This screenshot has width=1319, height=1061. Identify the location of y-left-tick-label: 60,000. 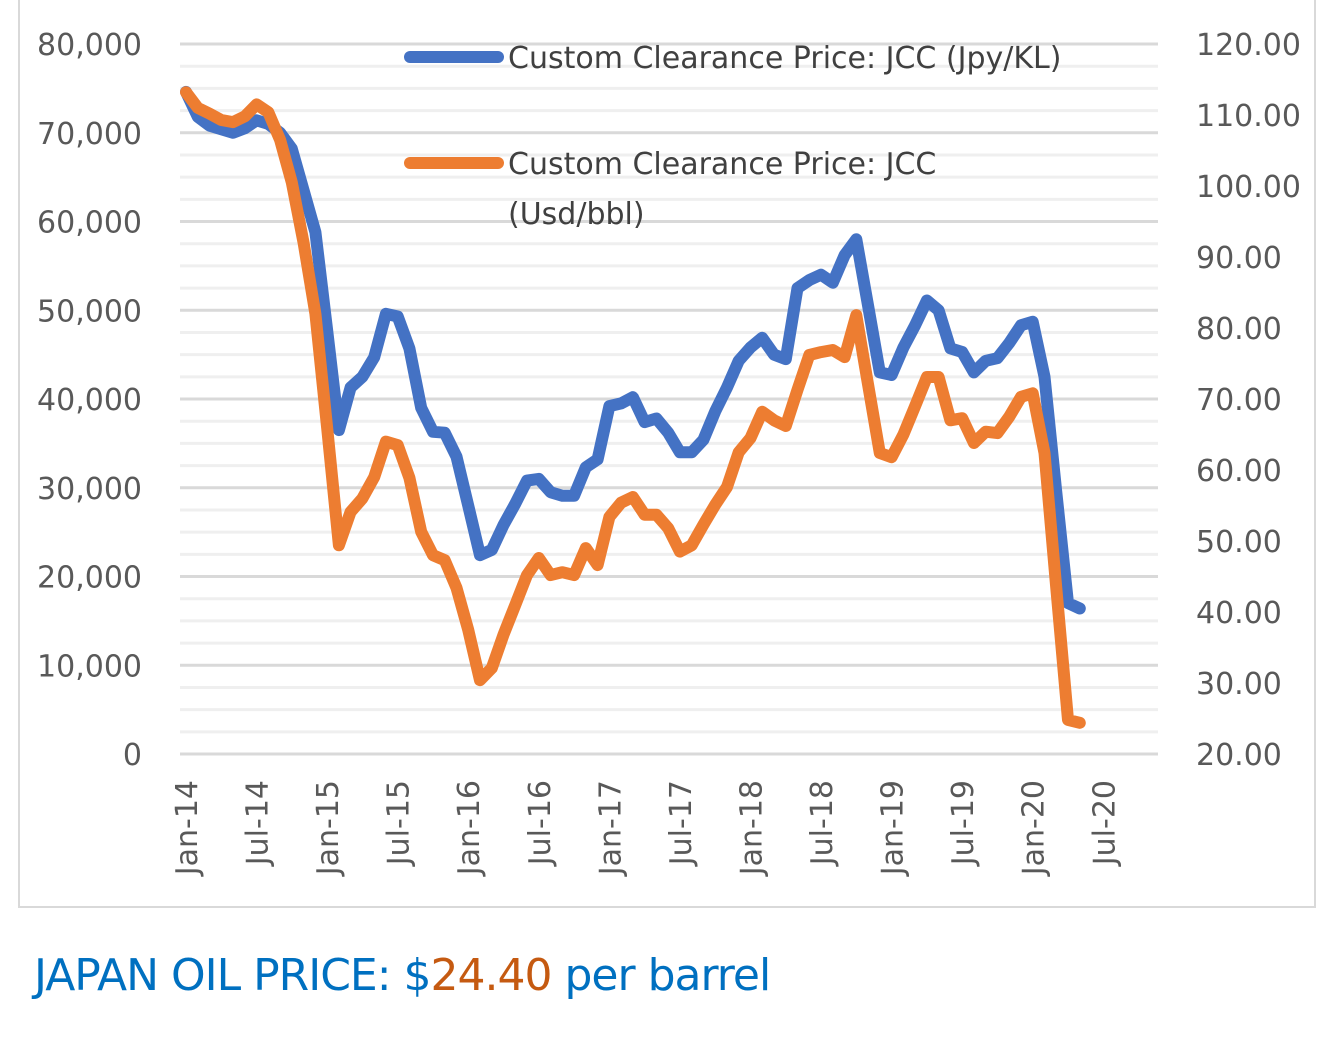
(89, 223).